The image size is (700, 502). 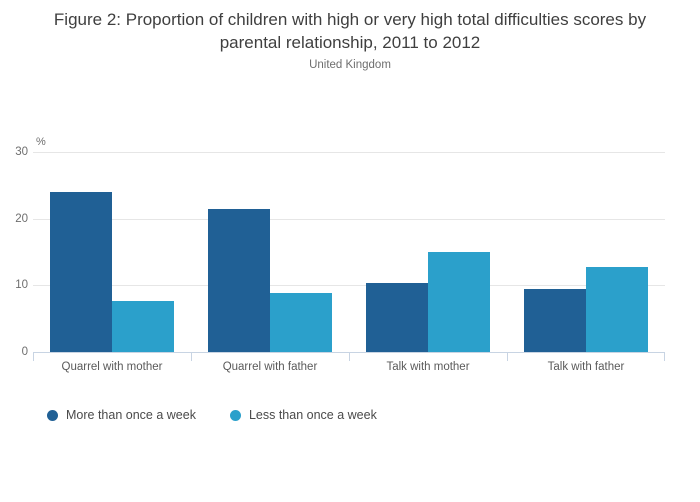 What do you see at coordinates (21, 285) in the screenshot?
I see `y-axis-tick-label: 10` at bounding box center [21, 285].